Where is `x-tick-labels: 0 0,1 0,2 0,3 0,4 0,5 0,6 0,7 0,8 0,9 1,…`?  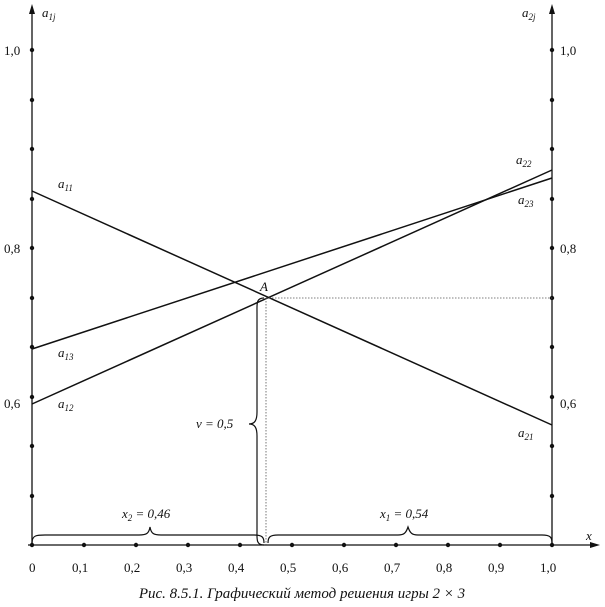
x-tick-labels: 0 0,1 0,2 0,3 0,4 0,5 0,6 0,7 0,8 0,9 1,… is located at coordinates (292, 567).